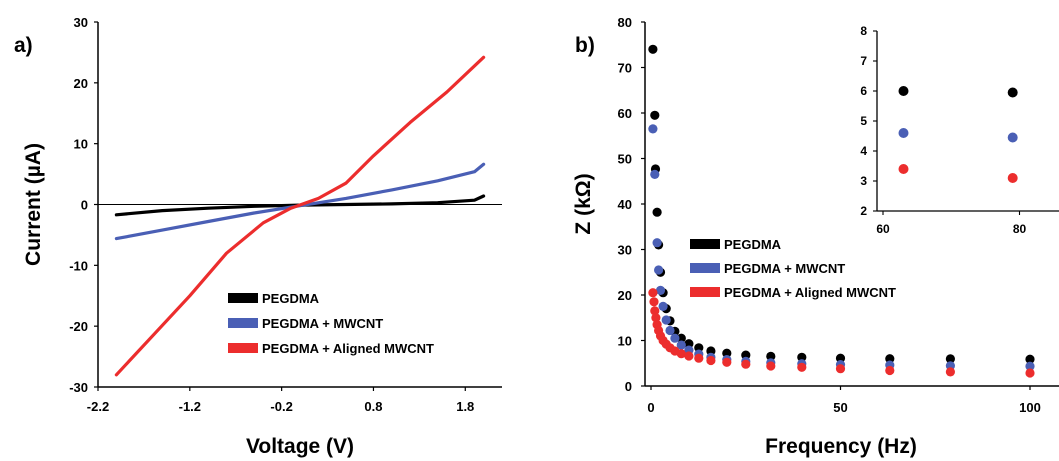 The image size is (1059, 461). Describe the element at coordinates (78, 387) in the screenshot. I see `y-tick-label: -30` at that location.